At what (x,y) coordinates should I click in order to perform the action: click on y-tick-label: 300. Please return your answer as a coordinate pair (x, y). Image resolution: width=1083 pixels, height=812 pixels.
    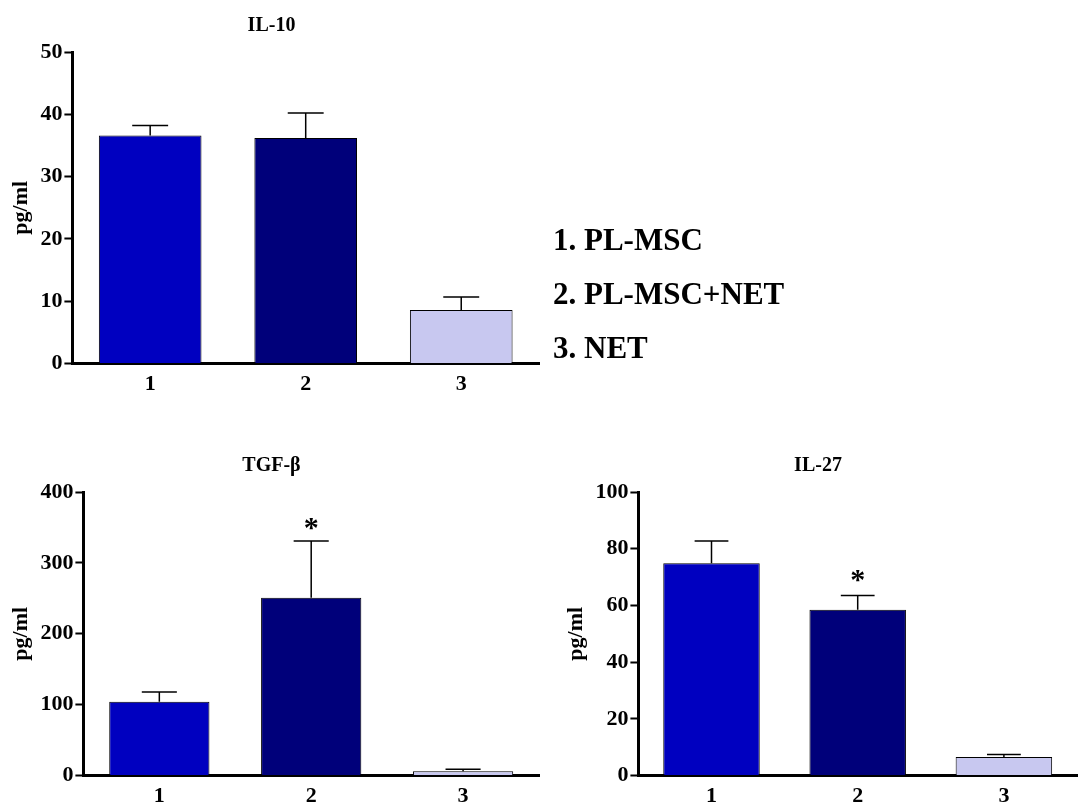
    Looking at the image, I should click on (57, 561).